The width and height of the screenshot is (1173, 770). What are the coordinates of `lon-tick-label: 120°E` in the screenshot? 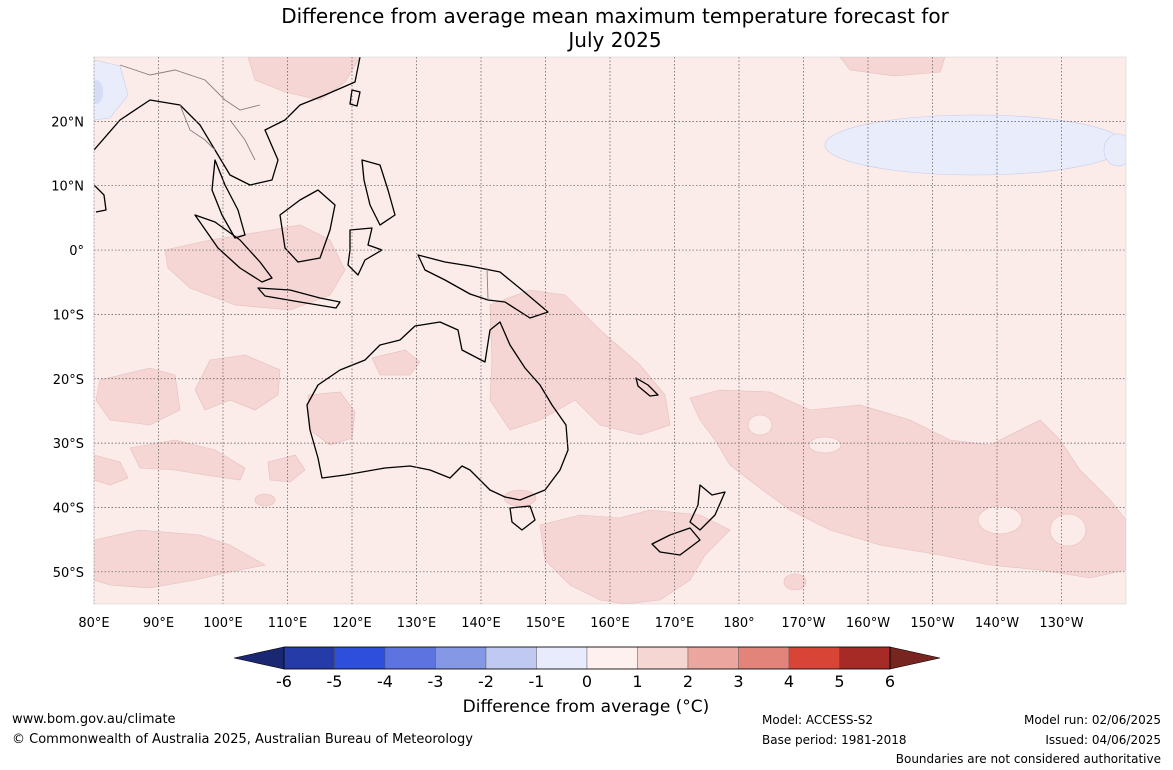 It's located at (352, 623).